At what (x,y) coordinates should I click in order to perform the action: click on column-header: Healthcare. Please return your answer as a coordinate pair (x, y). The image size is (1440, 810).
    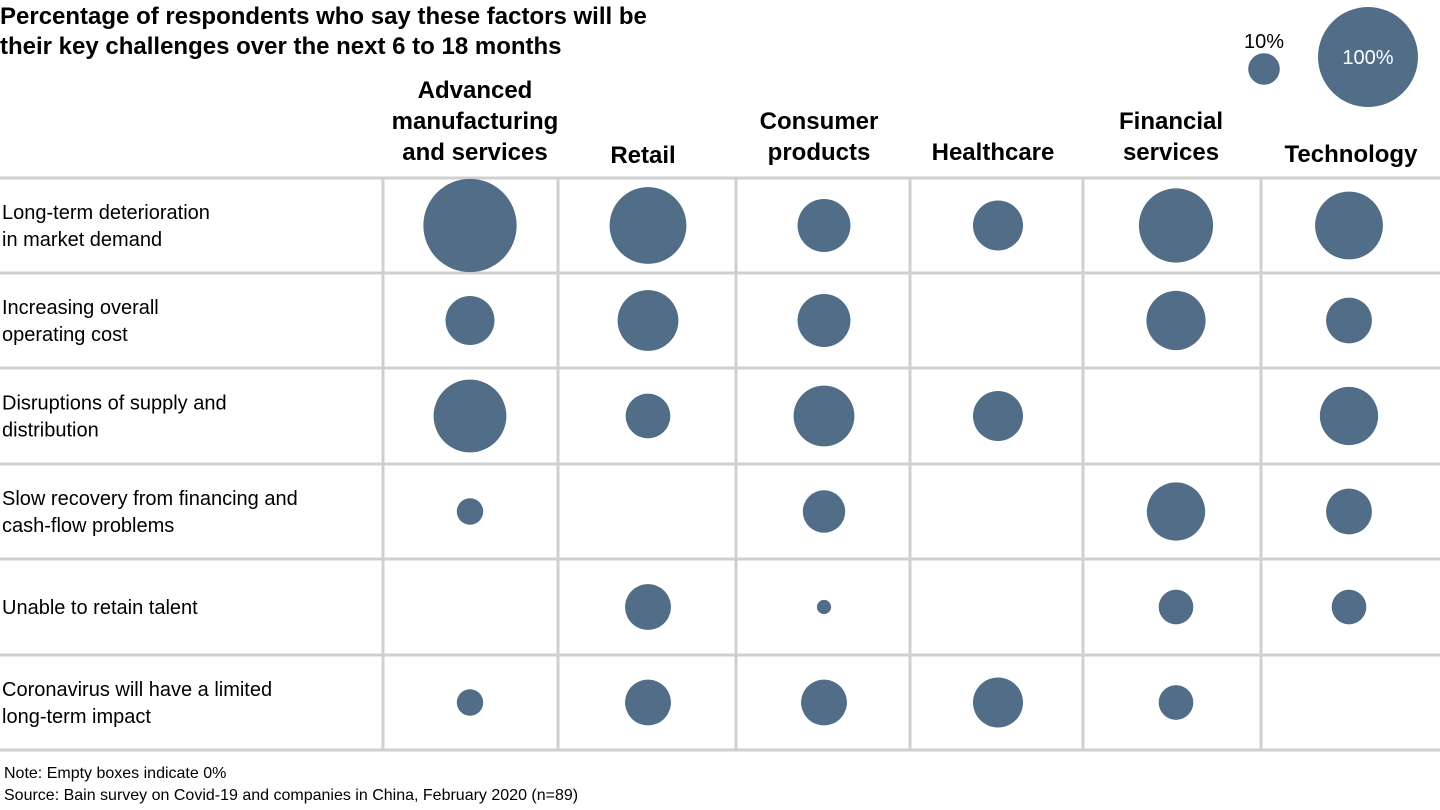
    Looking at the image, I should click on (993, 152).